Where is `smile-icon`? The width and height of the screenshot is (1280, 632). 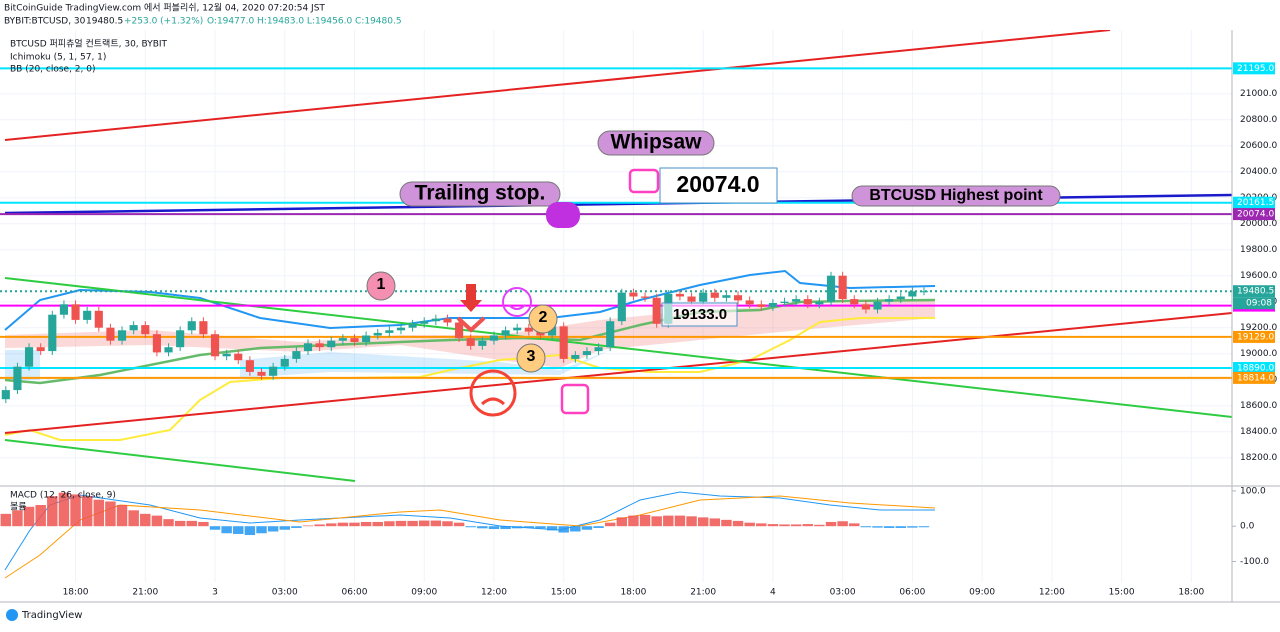
smile-icon is located at coordinates (517, 307).